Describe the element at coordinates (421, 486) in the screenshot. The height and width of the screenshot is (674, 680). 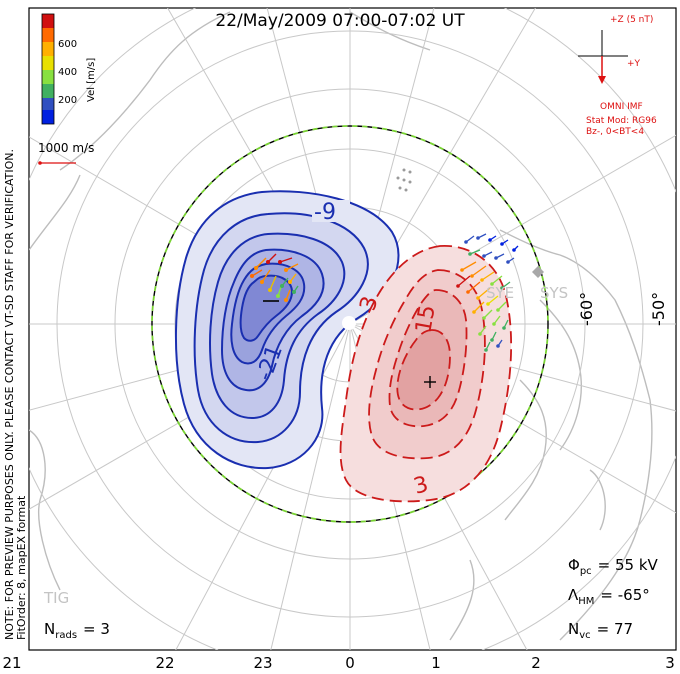
I see `contour-label-pos-bottom: 3` at that location.